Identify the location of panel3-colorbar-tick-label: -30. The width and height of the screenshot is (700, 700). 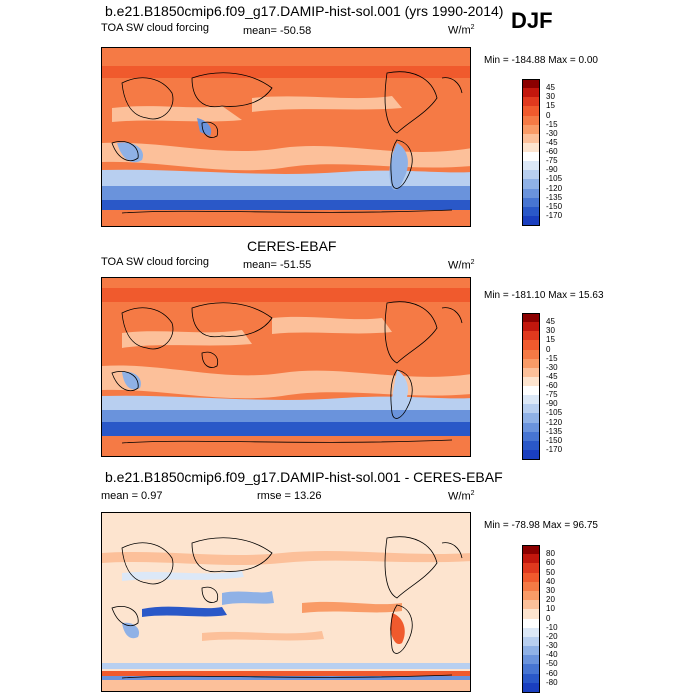
(552, 646).